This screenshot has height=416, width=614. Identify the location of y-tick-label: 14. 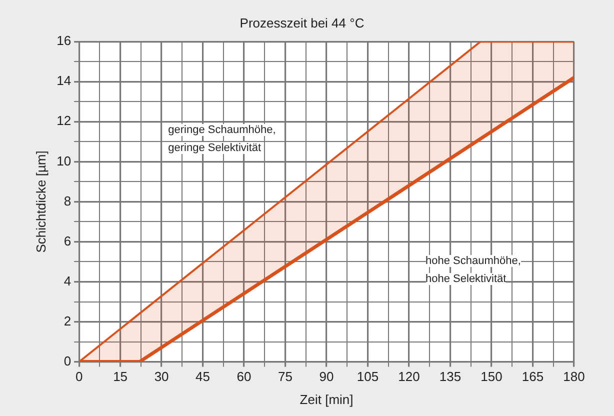
(64, 80).